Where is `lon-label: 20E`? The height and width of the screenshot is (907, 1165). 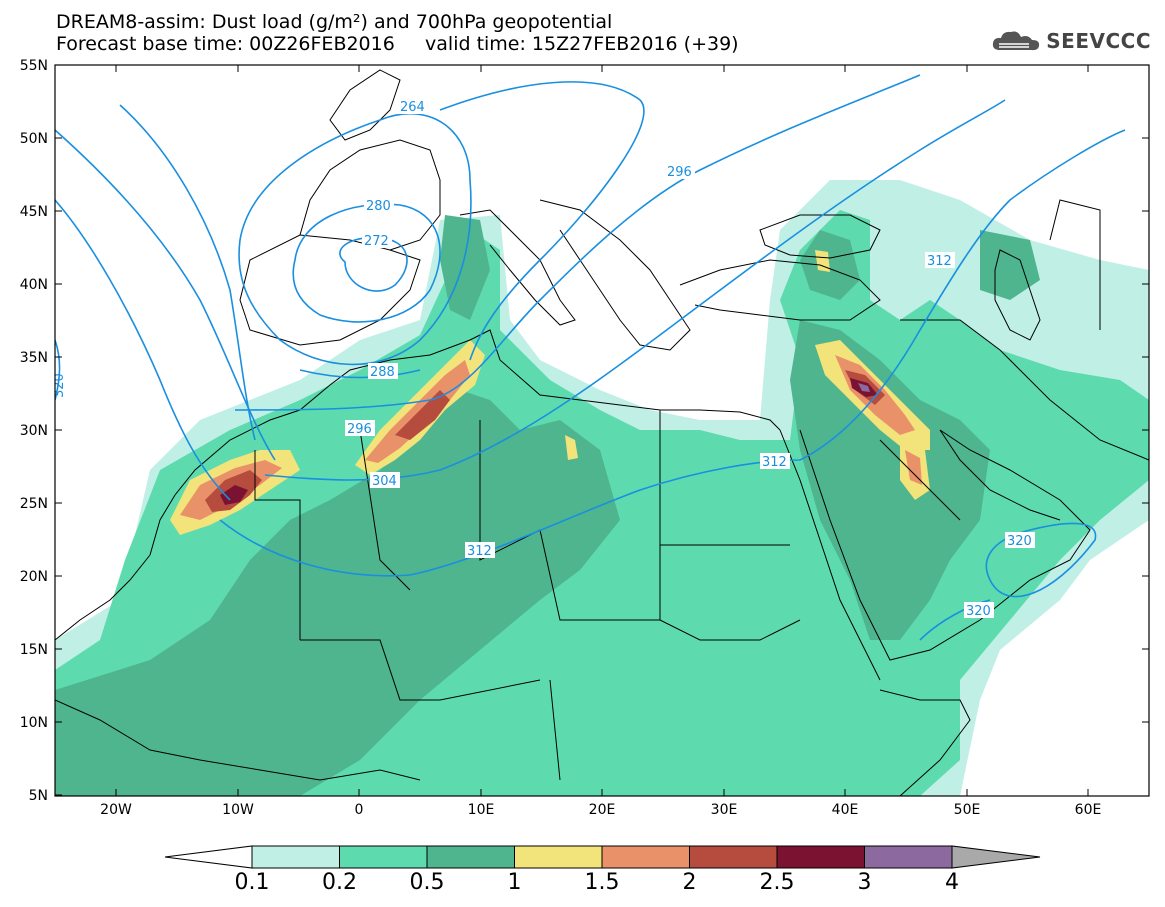
lon-label: 20E is located at coordinates (602, 810).